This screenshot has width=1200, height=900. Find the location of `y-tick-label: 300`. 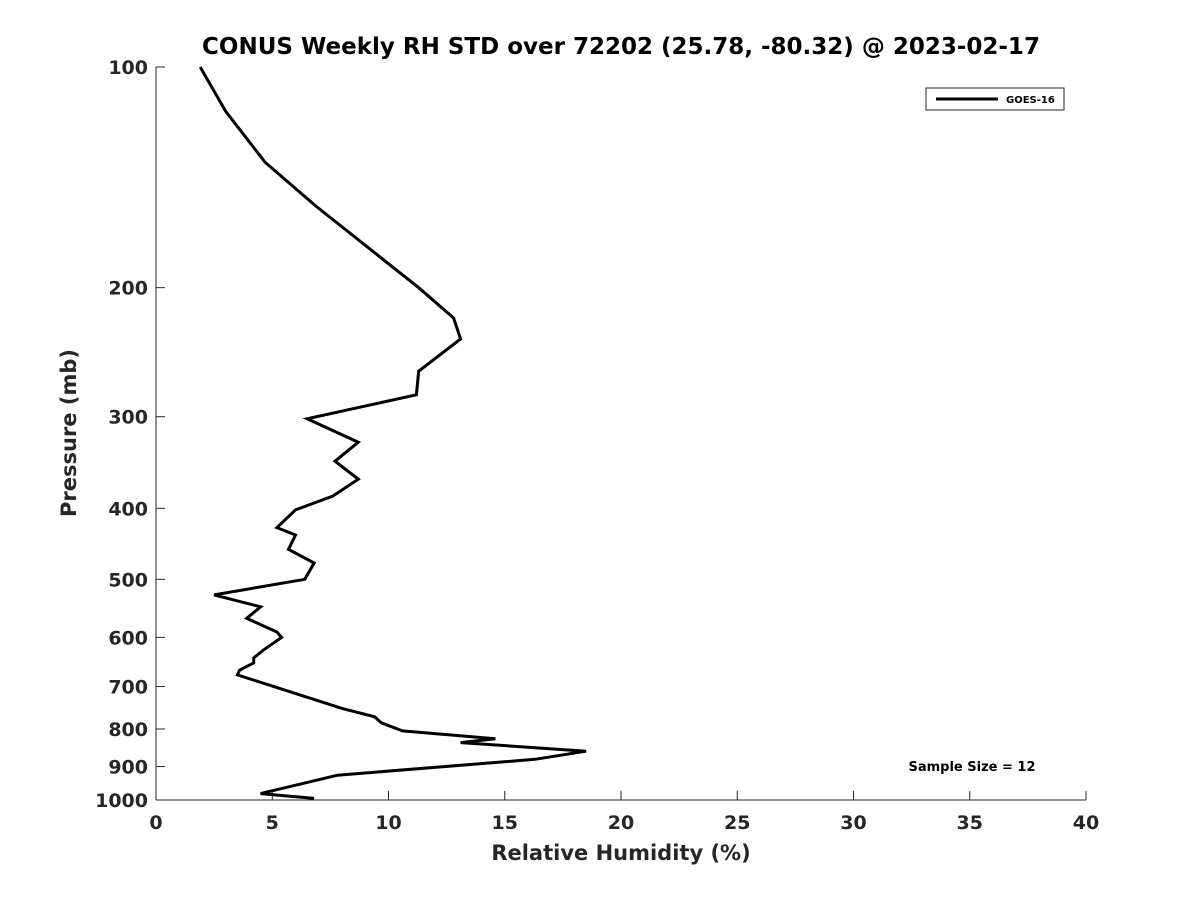

y-tick-label: 300 is located at coordinates (128, 418).